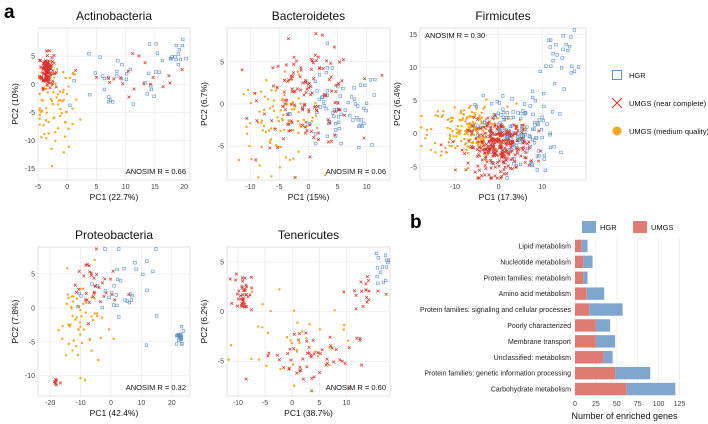  What do you see at coordinates (184, 187) in the screenshot?
I see `x-tick-label: 20` at bounding box center [184, 187].